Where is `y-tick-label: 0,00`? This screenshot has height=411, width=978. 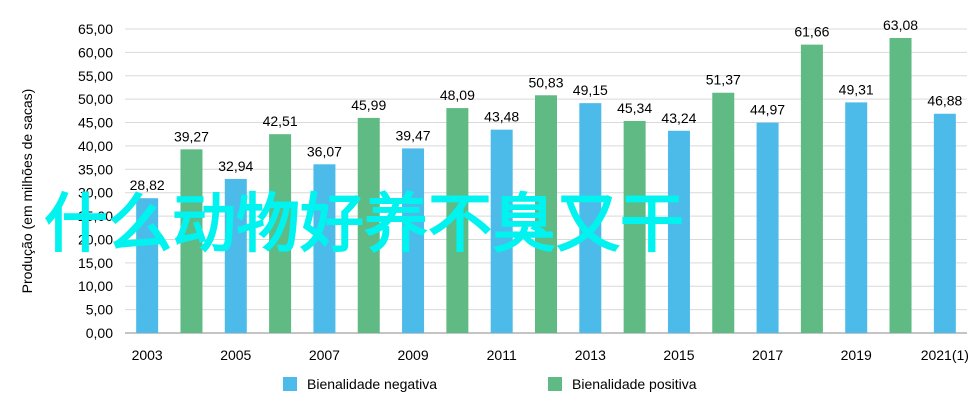
y-tick-label: 0,00 is located at coordinates (99, 333).